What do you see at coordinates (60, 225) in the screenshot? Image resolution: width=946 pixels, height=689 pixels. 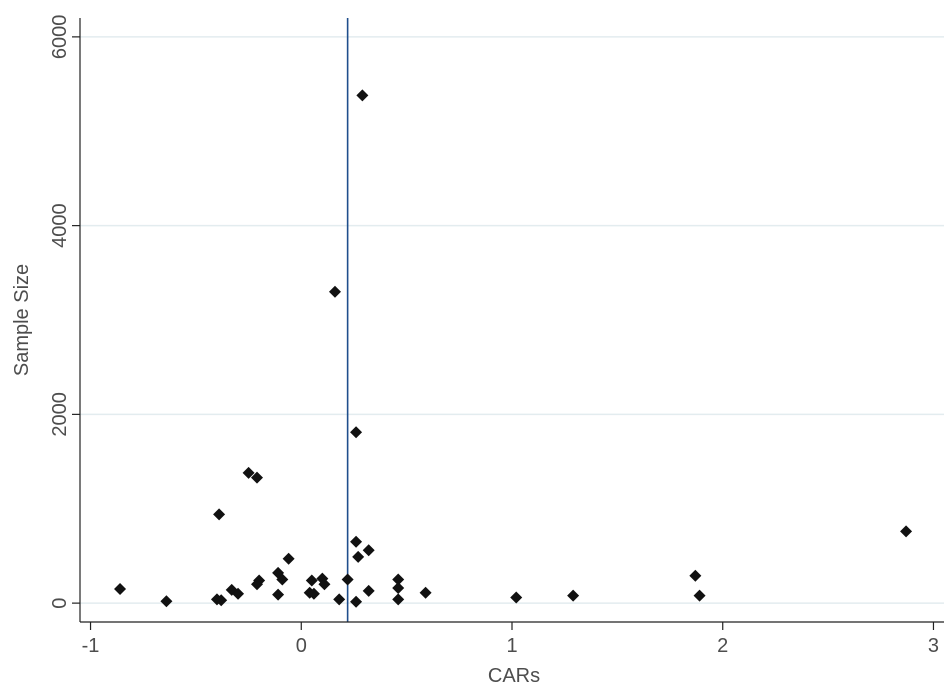 I see `y-tick-label-2: 4000` at bounding box center [60, 225].